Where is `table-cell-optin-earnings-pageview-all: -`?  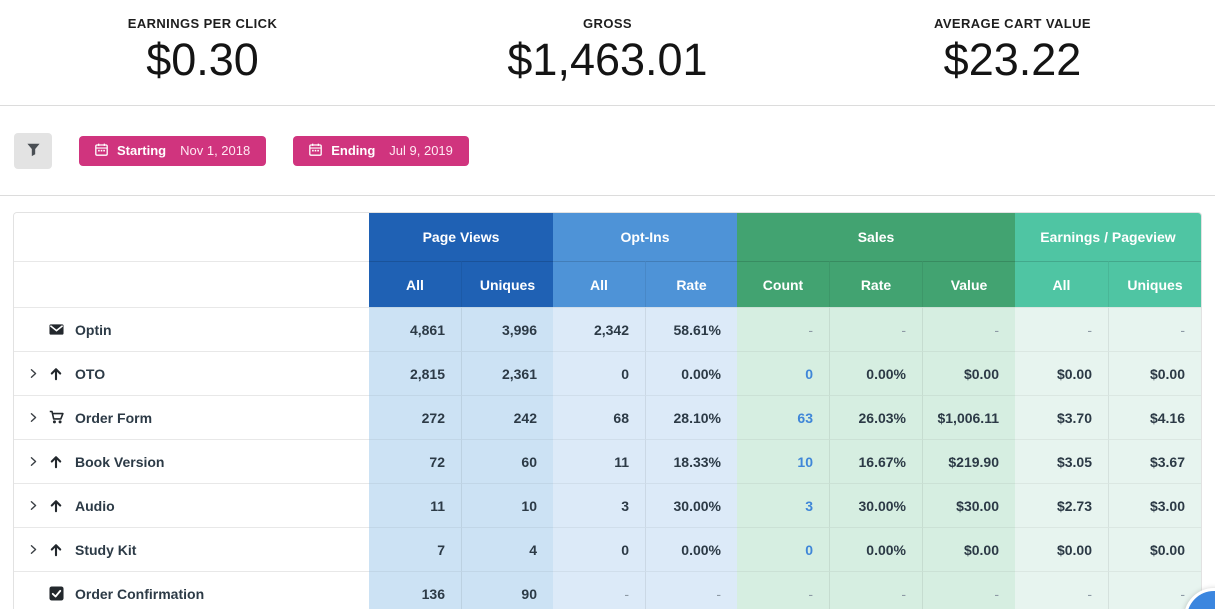 table-cell-optin-earnings-pageview-all: - is located at coordinates (1061, 329).